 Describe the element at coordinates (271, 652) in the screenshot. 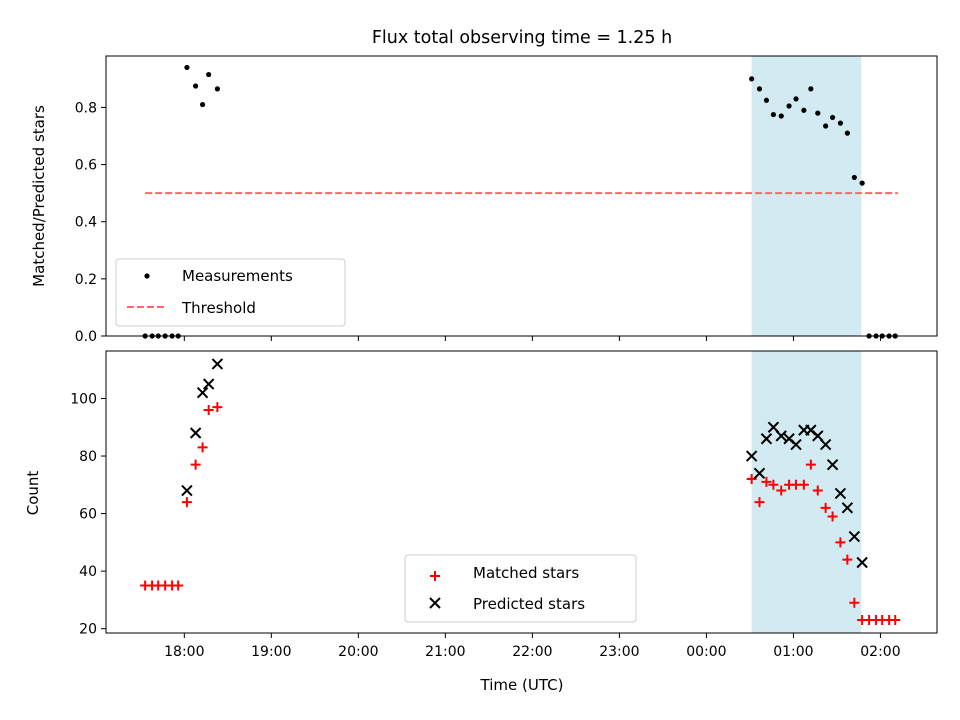

I see `x-tick-label: 19:00` at that location.